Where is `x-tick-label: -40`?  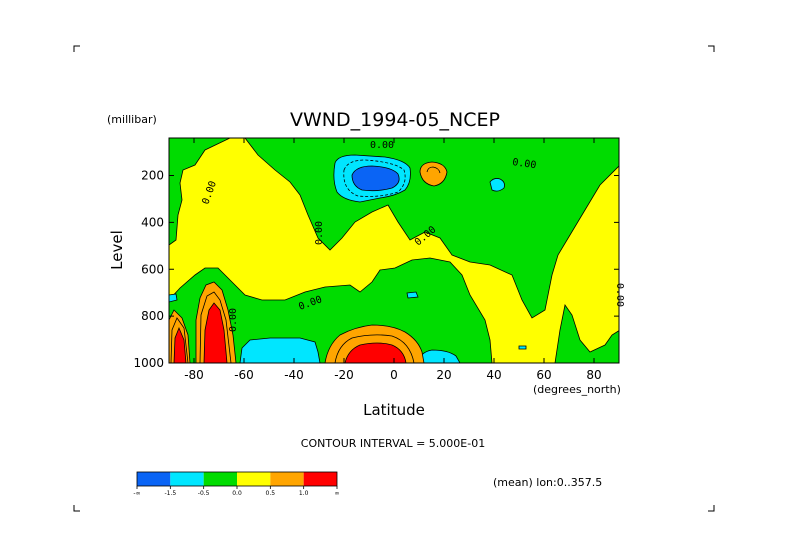
x-tick-label: -40 is located at coordinates (294, 375).